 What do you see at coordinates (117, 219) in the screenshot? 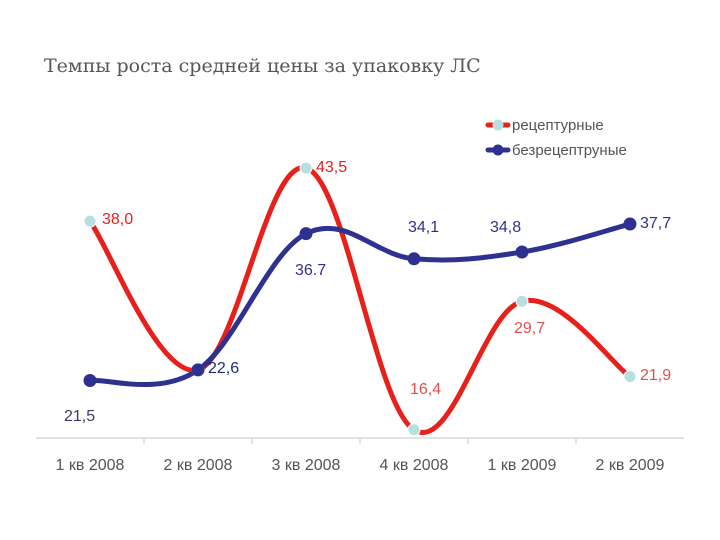
I see `data-label: 38,0` at bounding box center [117, 219].